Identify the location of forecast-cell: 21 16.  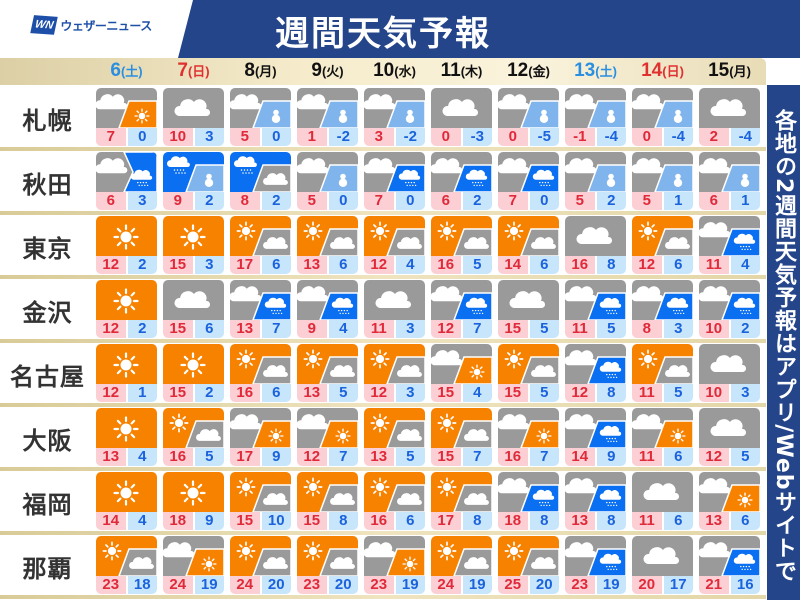
(729, 565).